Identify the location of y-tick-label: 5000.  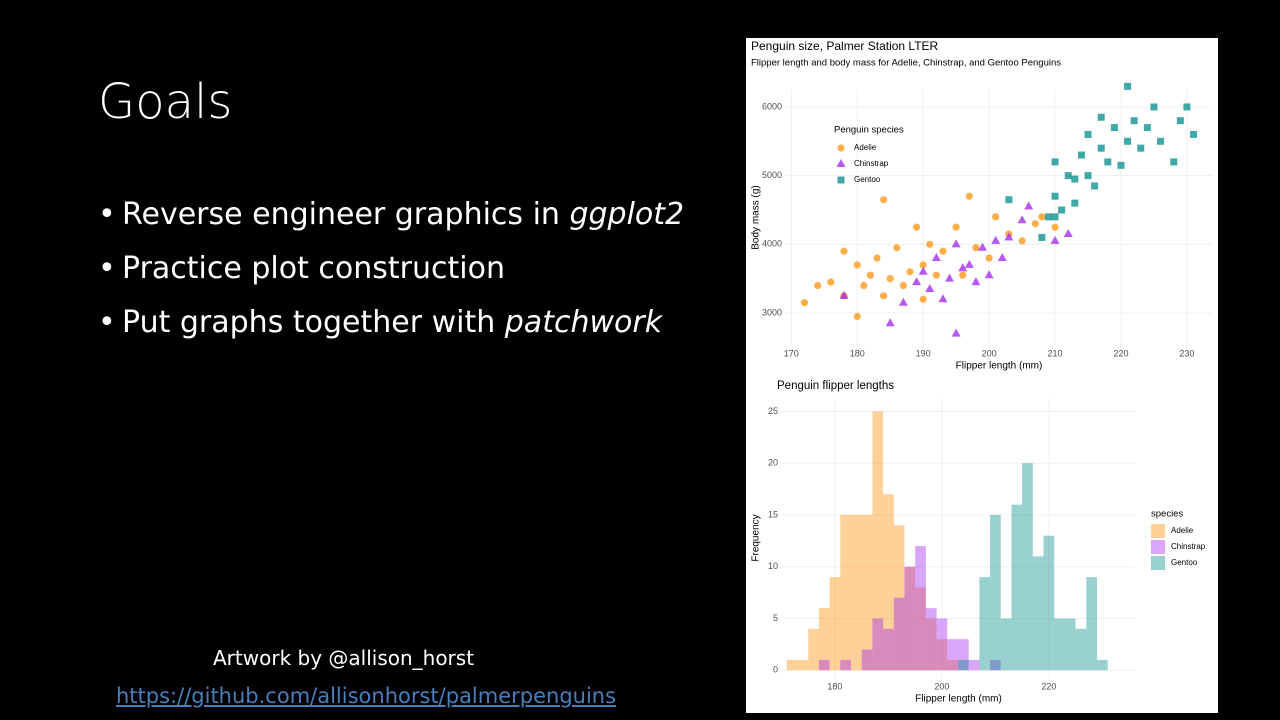
(772, 175).